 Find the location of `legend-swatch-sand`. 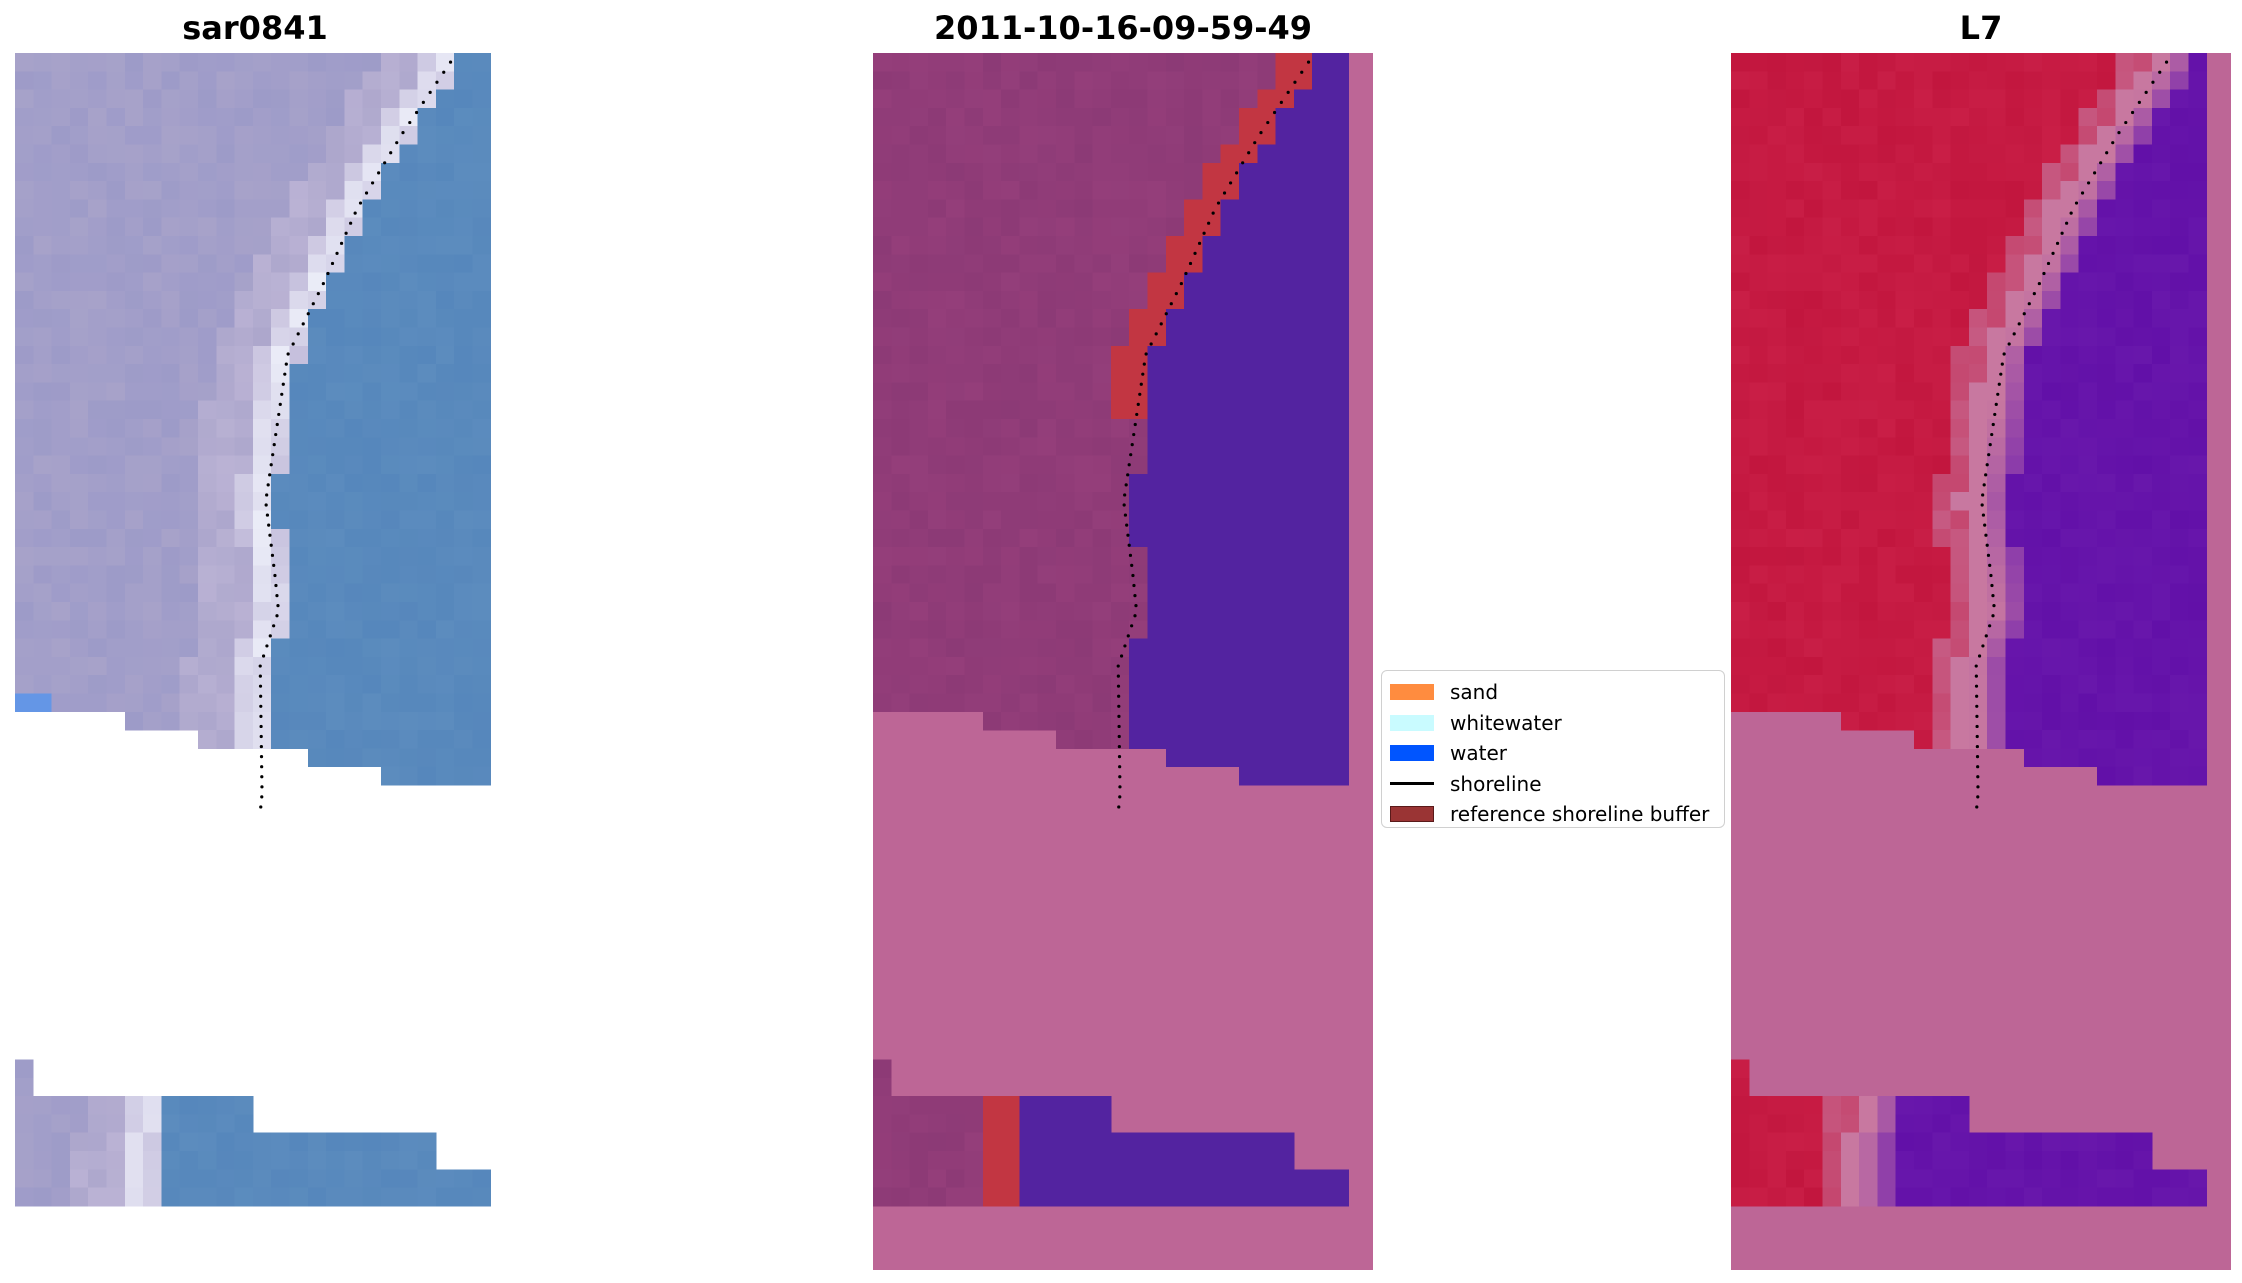

legend-swatch-sand is located at coordinates (1412, 692).